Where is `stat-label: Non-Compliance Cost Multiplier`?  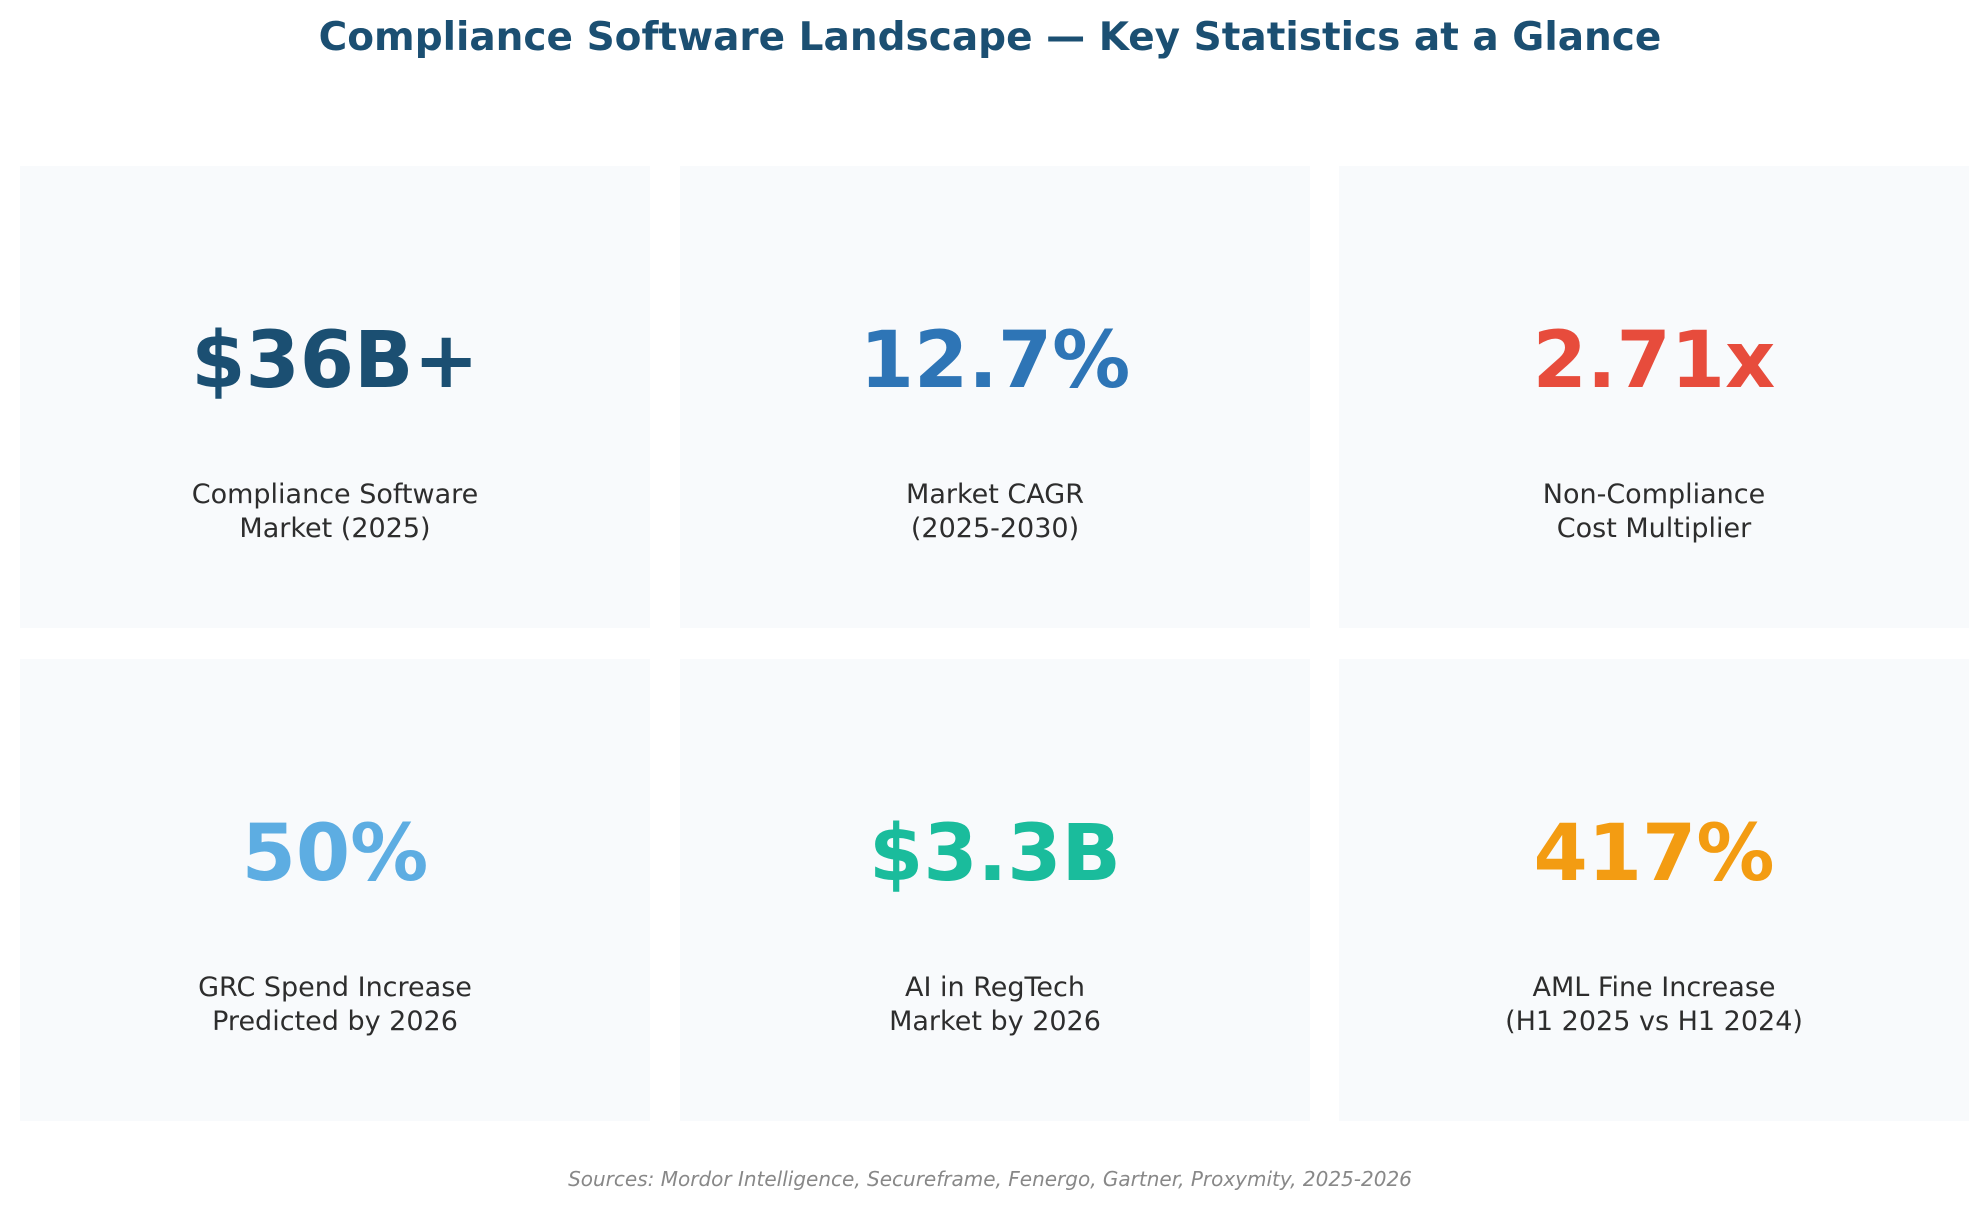
stat-label: Non-Compliance Cost Multiplier is located at coordinates (1654, 512).